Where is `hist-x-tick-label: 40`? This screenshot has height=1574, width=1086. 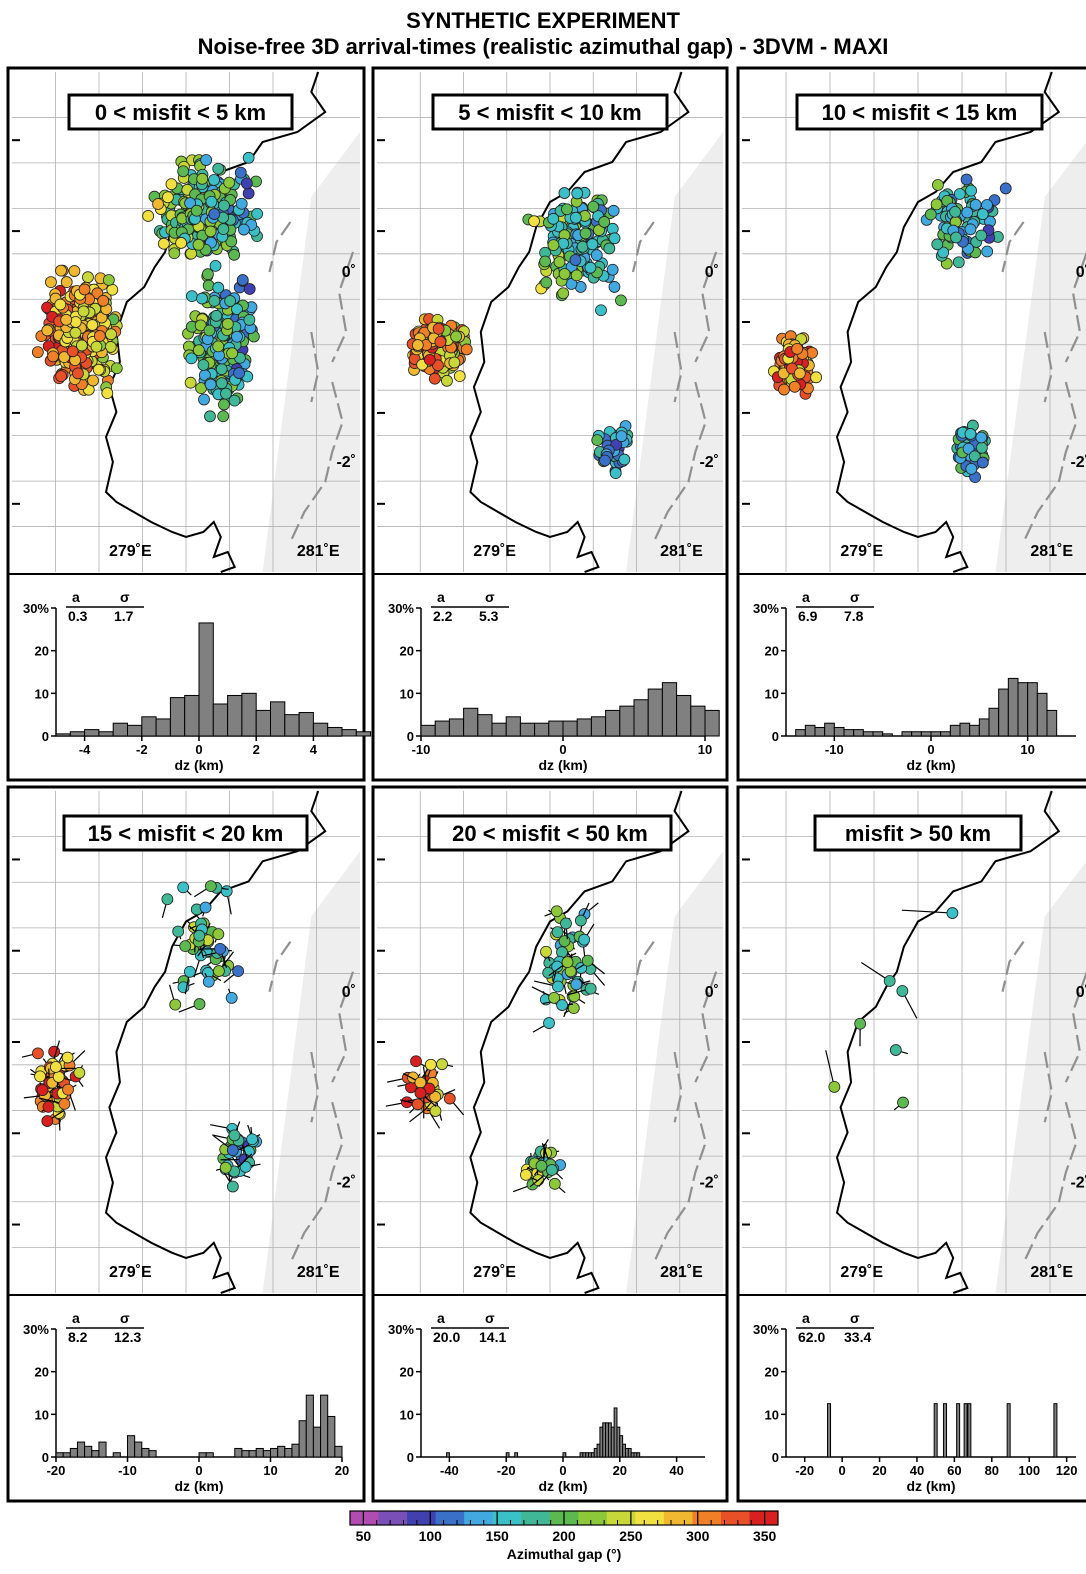
hist-x-tick-label: 40 is located at coordinates (917, 1470).